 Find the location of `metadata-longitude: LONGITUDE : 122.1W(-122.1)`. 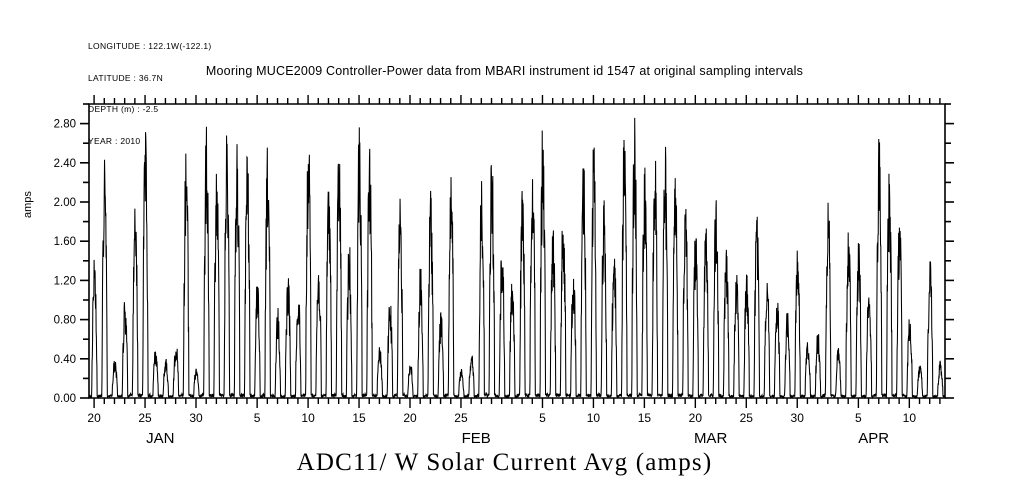

metadata-longitude: LONGITUDE : 122.1W(-122.1) is located at coordinates (150, 46).